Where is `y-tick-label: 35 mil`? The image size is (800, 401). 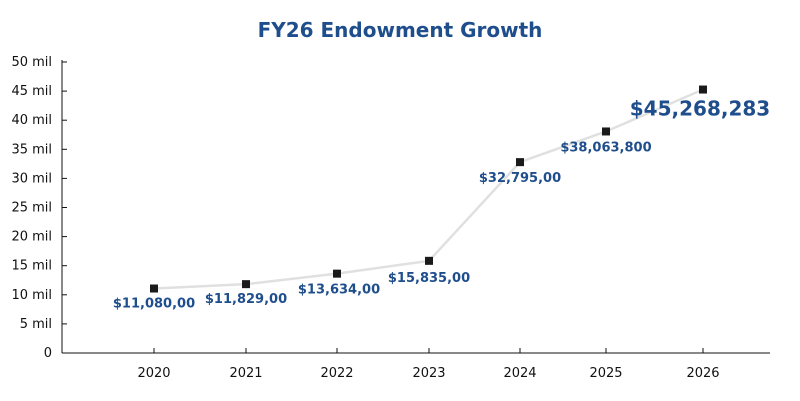
y-tick-label: 35 mil is located at coordinates (31, 149).